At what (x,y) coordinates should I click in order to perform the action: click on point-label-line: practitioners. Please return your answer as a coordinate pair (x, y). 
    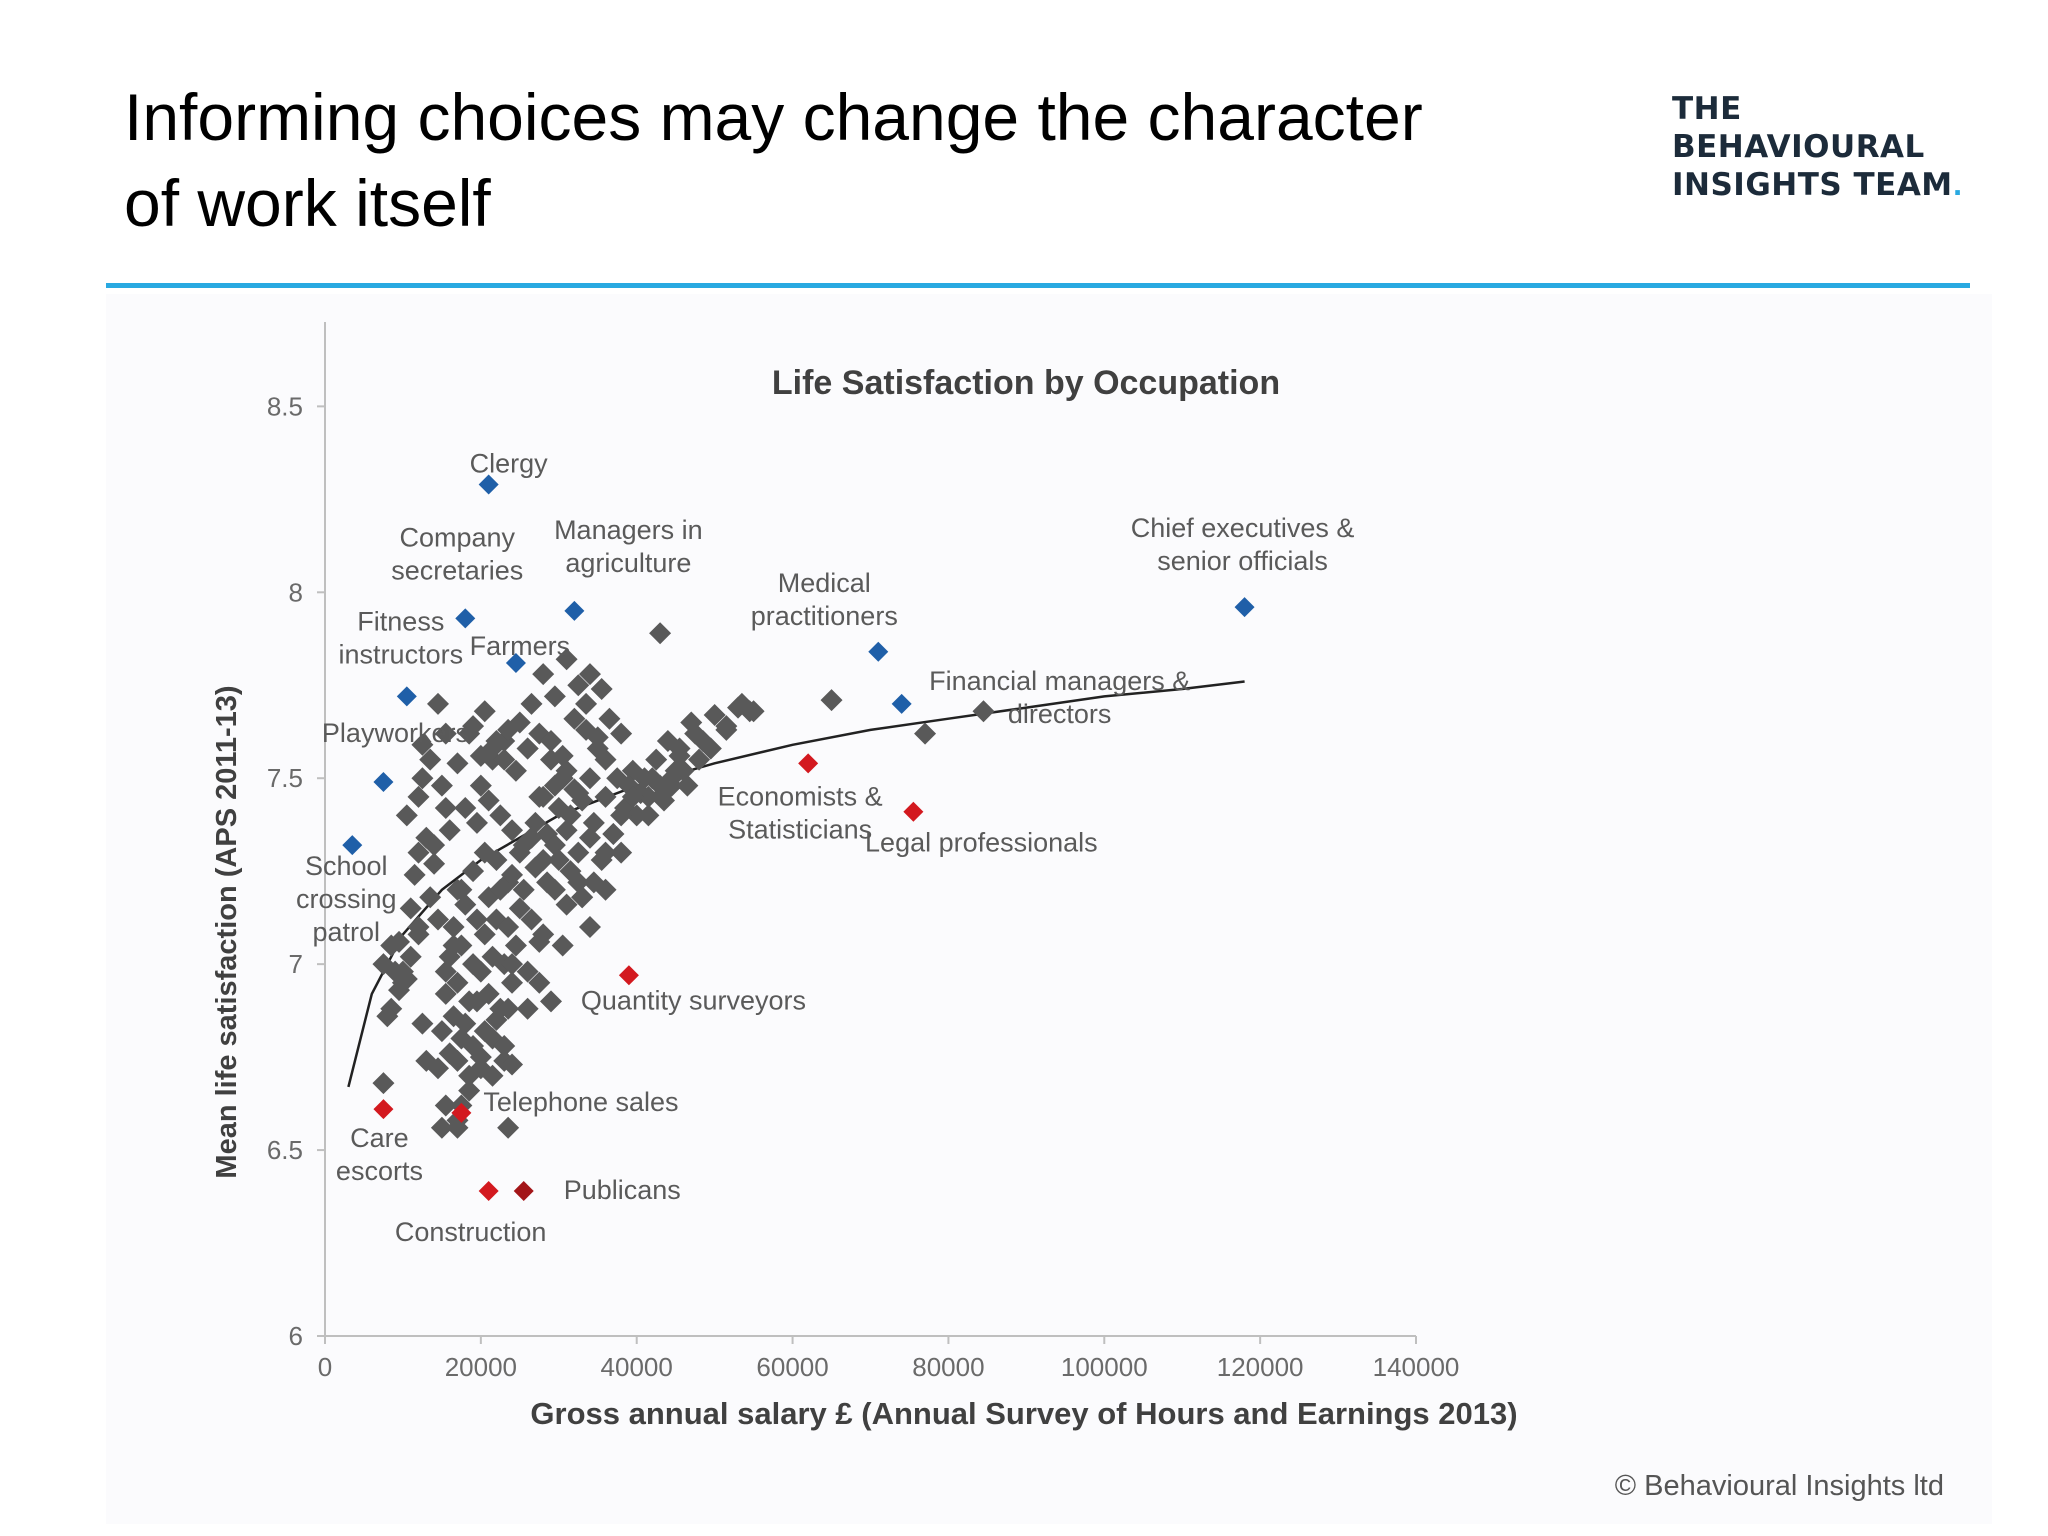
    Looking at the image, I should click on (824, 616).